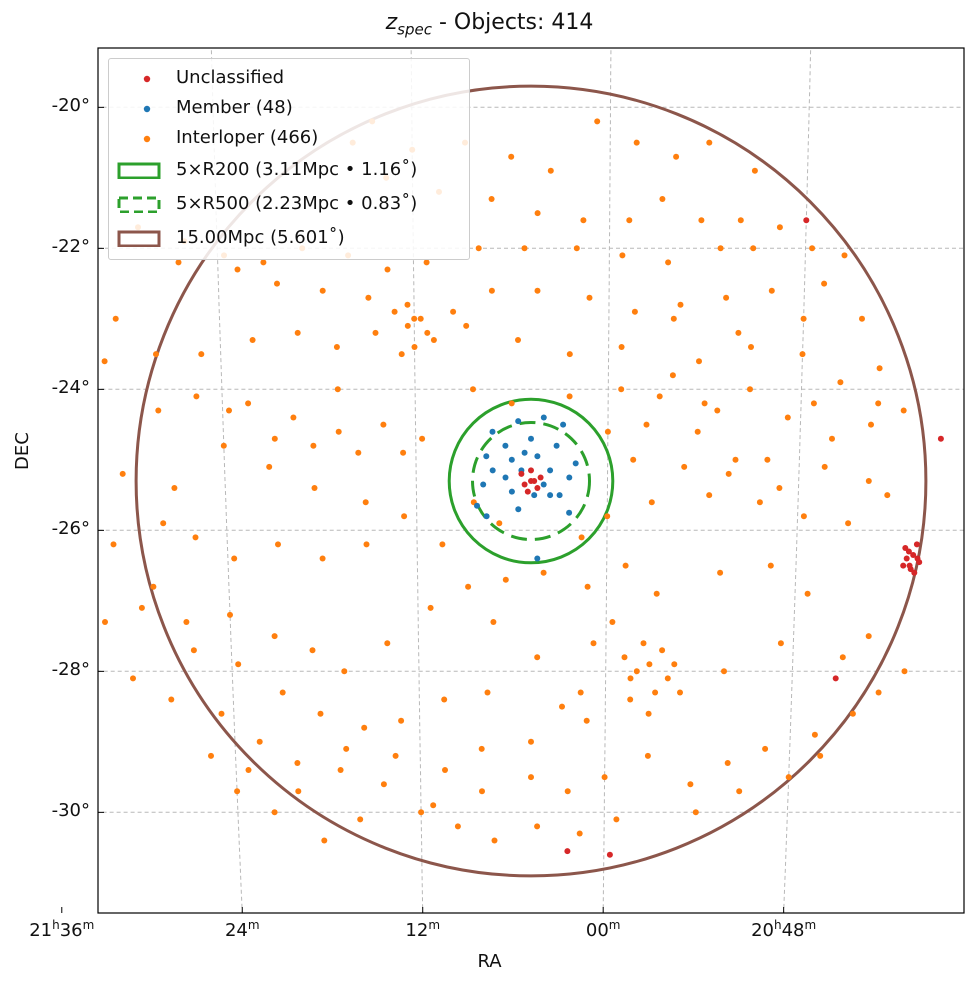 The image size is (979, 989). What do you see at coordinates (139, 170) in the screenshot?
I see `legend-marker-r200` at bounding box center [139, 170].